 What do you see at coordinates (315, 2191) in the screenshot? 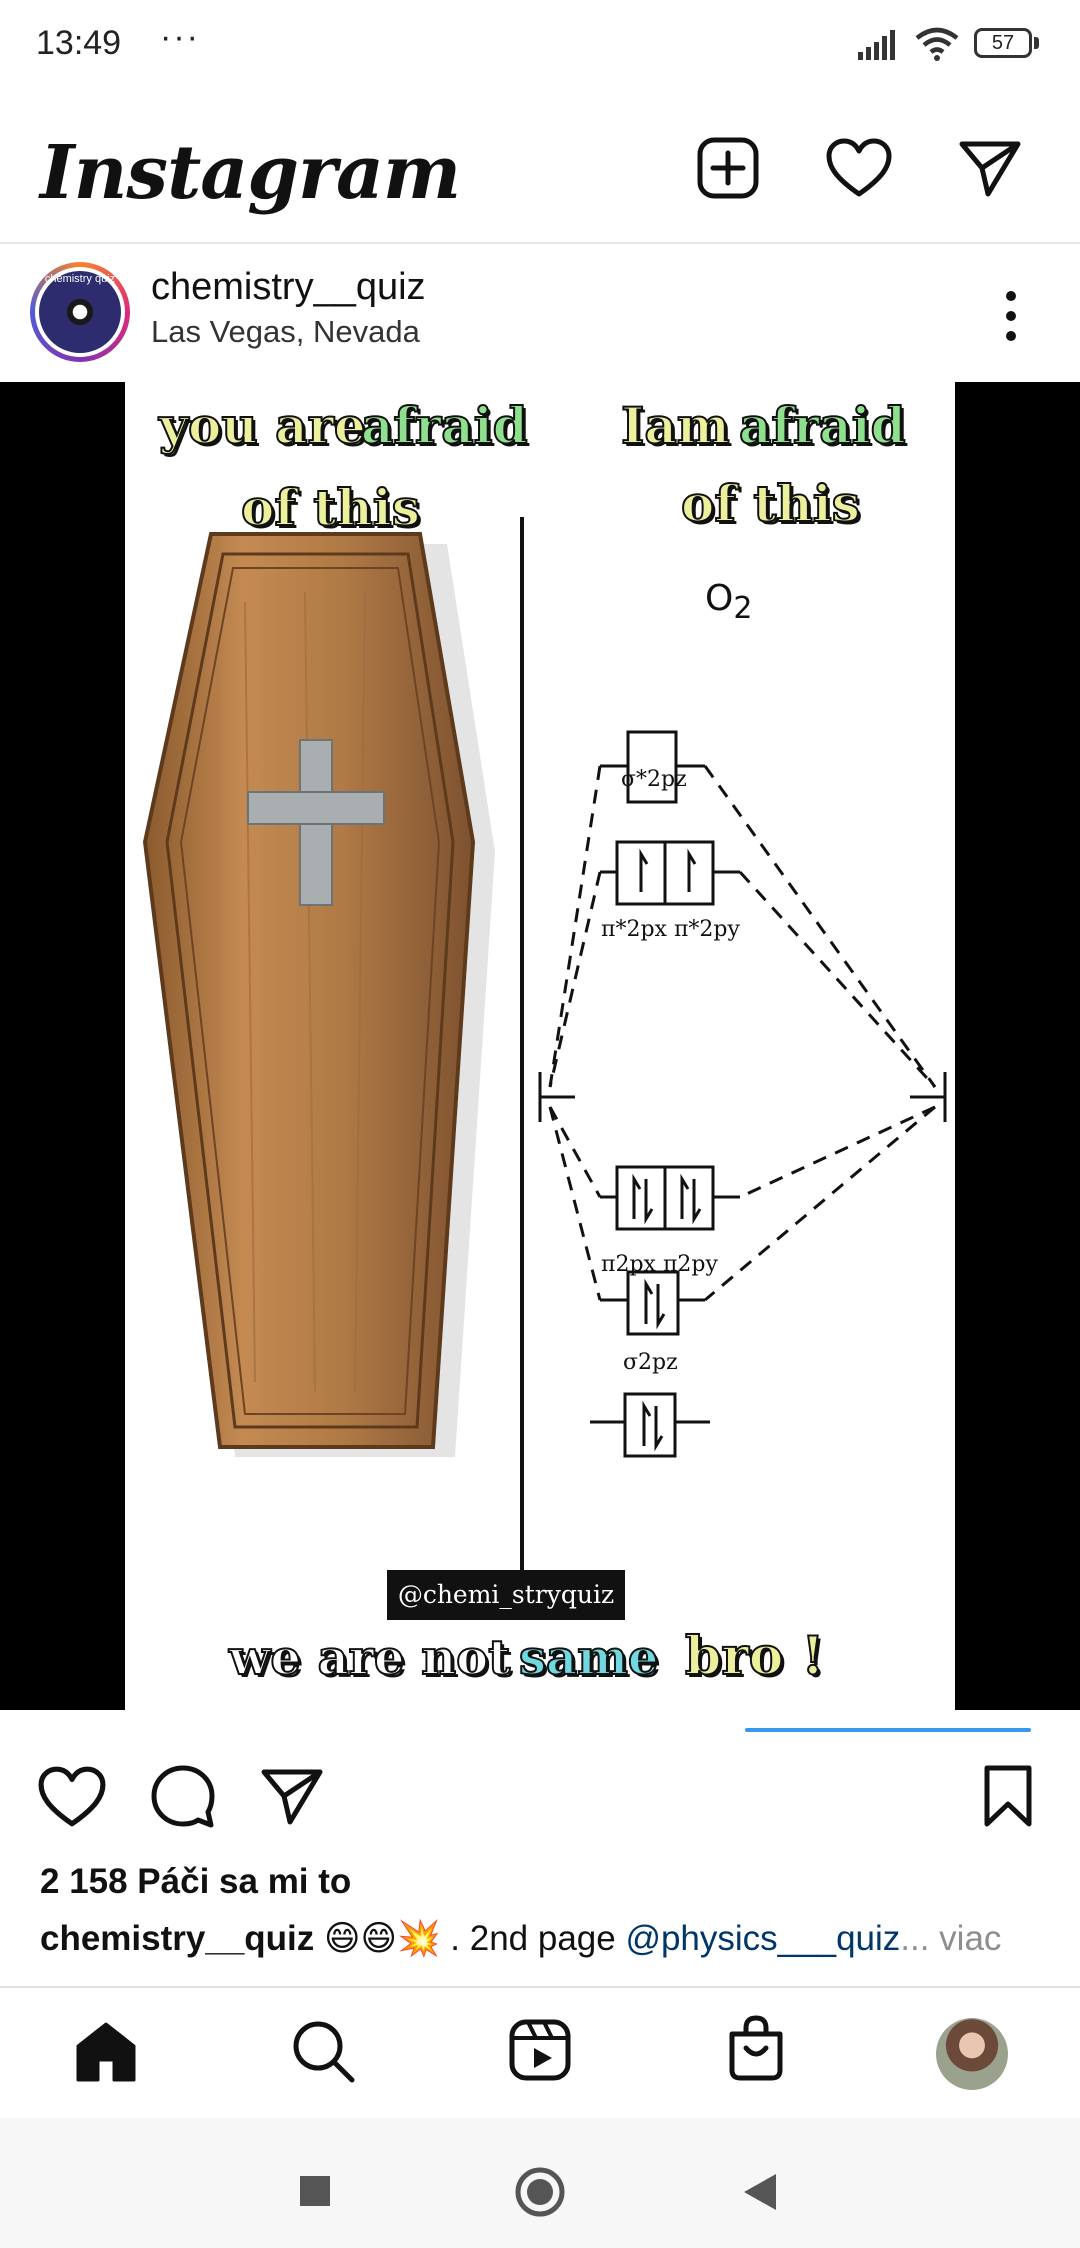
I see `recent-apps-icon` at bounding box center [315, 2191].